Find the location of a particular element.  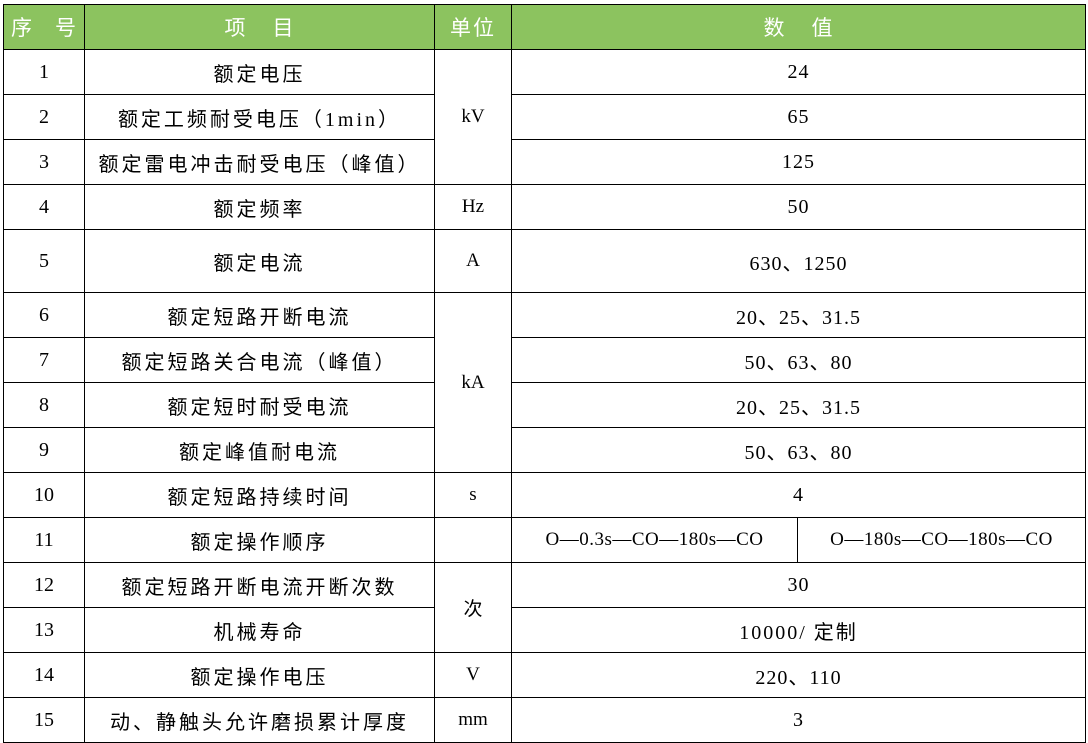

cell-sequence: 12 is located at coordinates (44, 585).